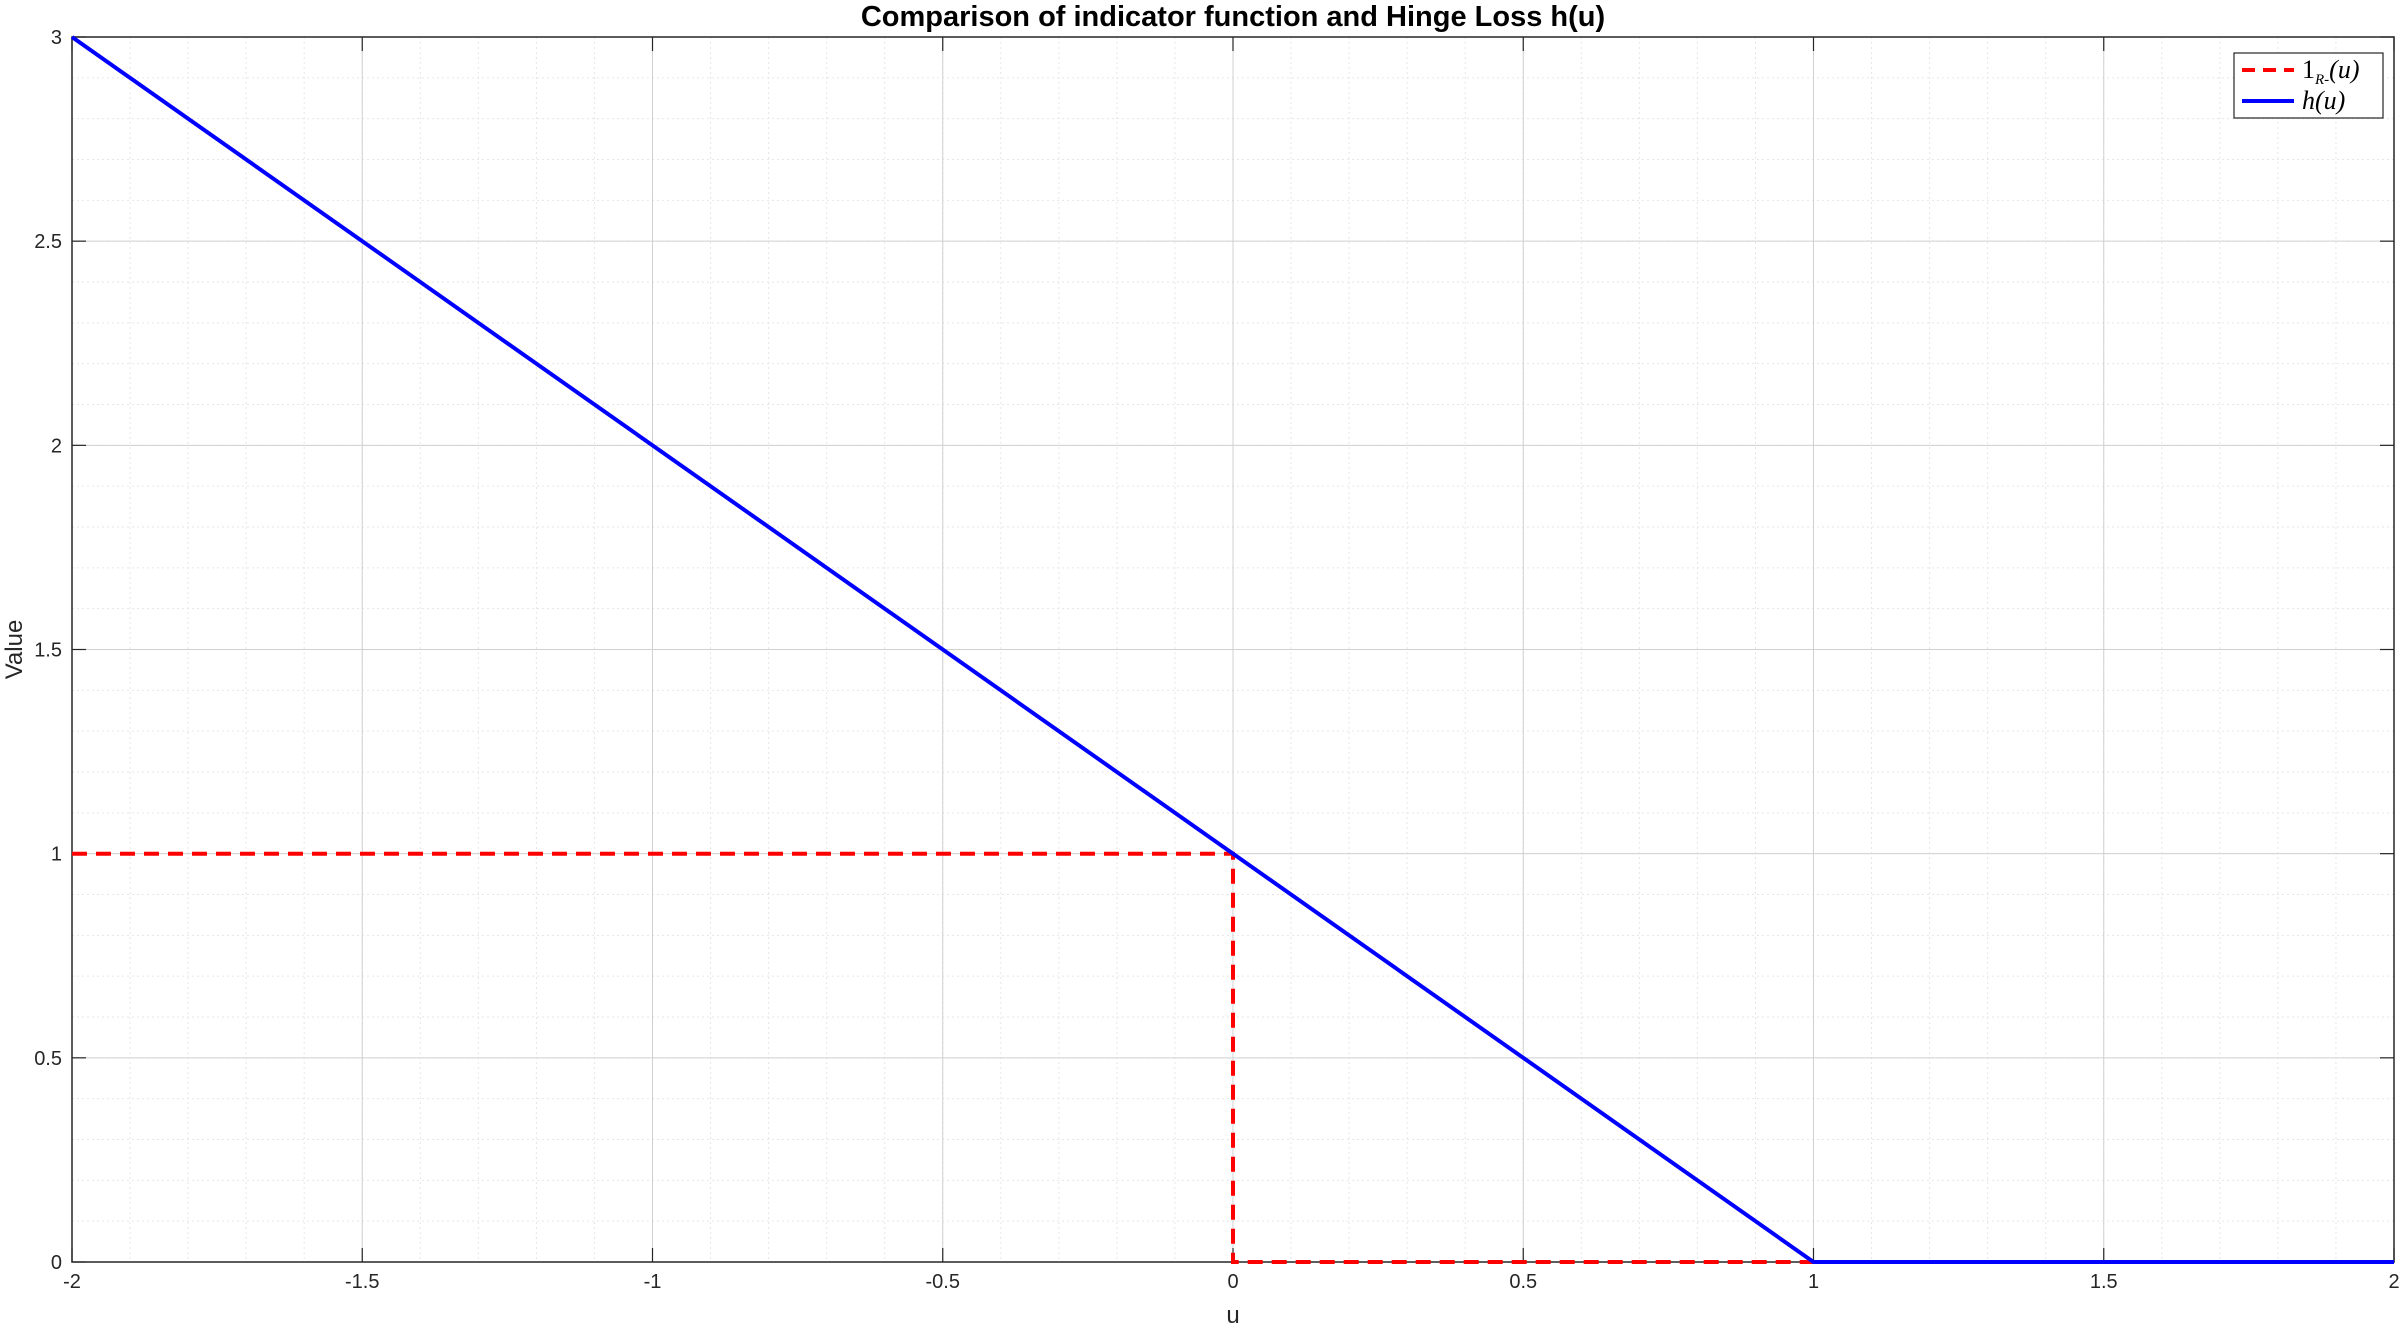  What do you see at coordinates (1523, 1282) in the screenshot?
I see `x-tick-label: 0.5` at bounding box center [1523, 1282].